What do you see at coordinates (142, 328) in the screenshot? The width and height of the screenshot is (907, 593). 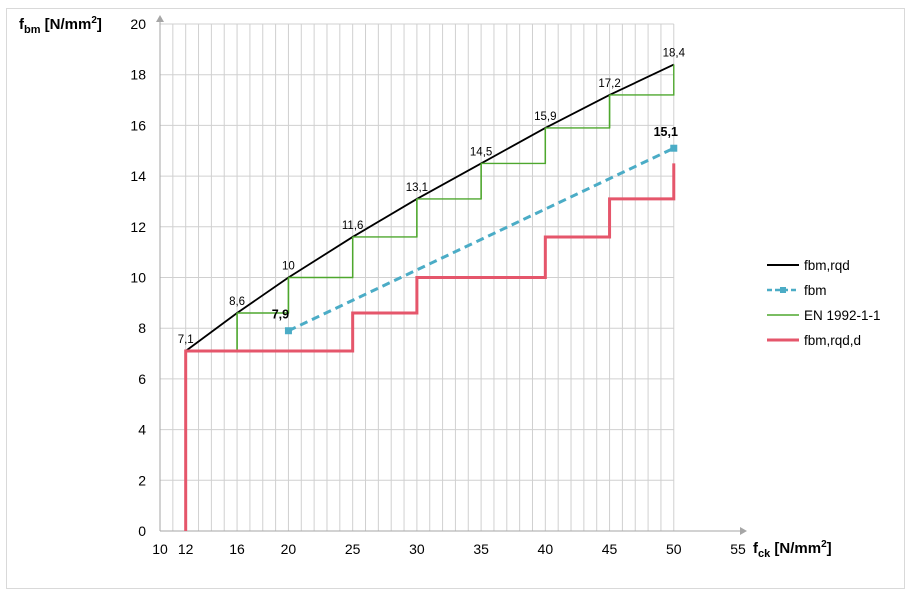 I see `y-tick-label: 8` at bounding box center [142, 328].